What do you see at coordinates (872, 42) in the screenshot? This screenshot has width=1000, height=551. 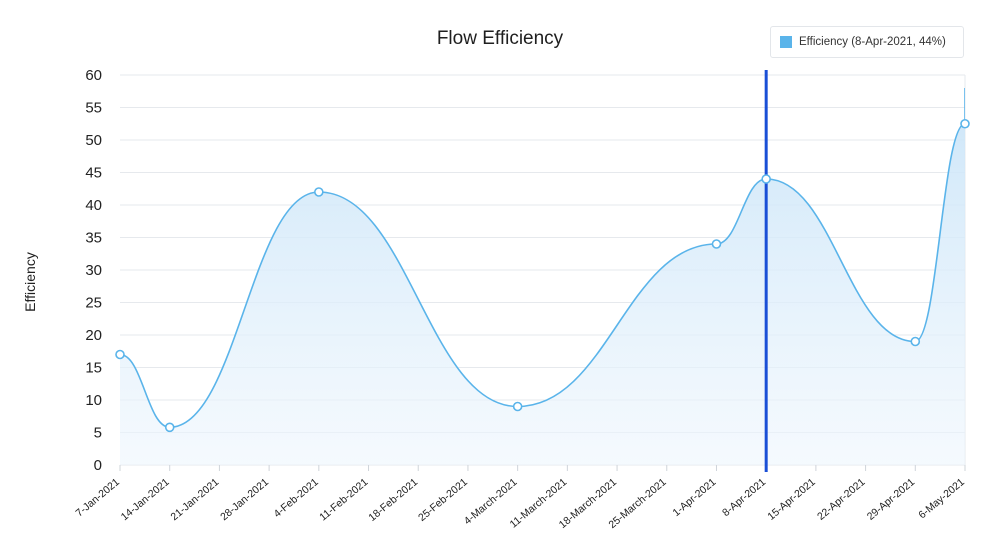 I see `legend-label: Efficiency (8-Apr-2021, 44%)` at bounding box center [872, 42].